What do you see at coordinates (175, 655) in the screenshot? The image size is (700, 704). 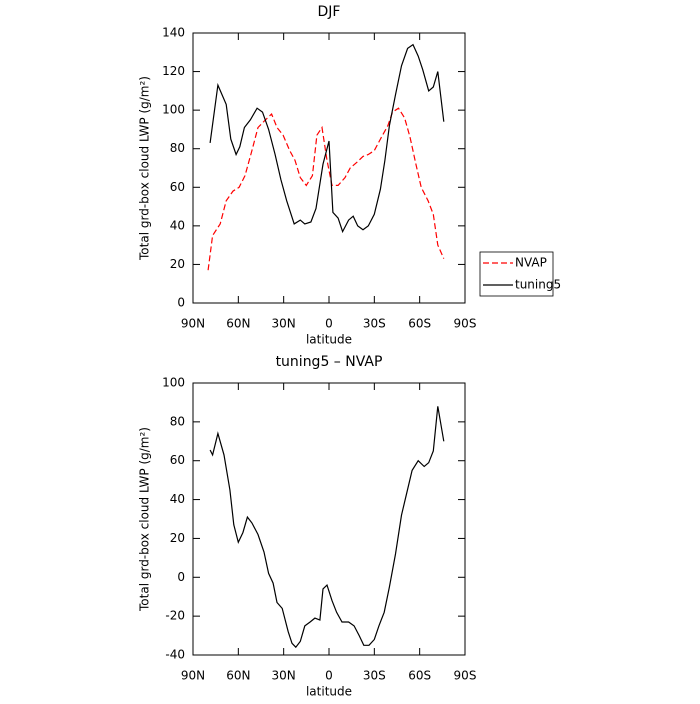 I see `y-tick-label: -40` at bounding box center [175, 655].